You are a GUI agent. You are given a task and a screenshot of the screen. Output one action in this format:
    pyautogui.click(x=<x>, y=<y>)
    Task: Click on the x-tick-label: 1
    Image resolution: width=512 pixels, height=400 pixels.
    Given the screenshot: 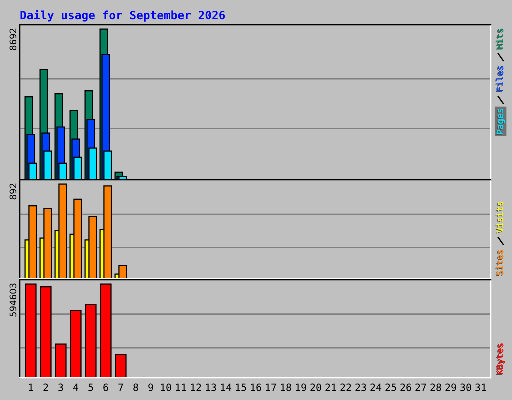 What is the action you would take?
    pyautogui.click(x=31, y=388)
    